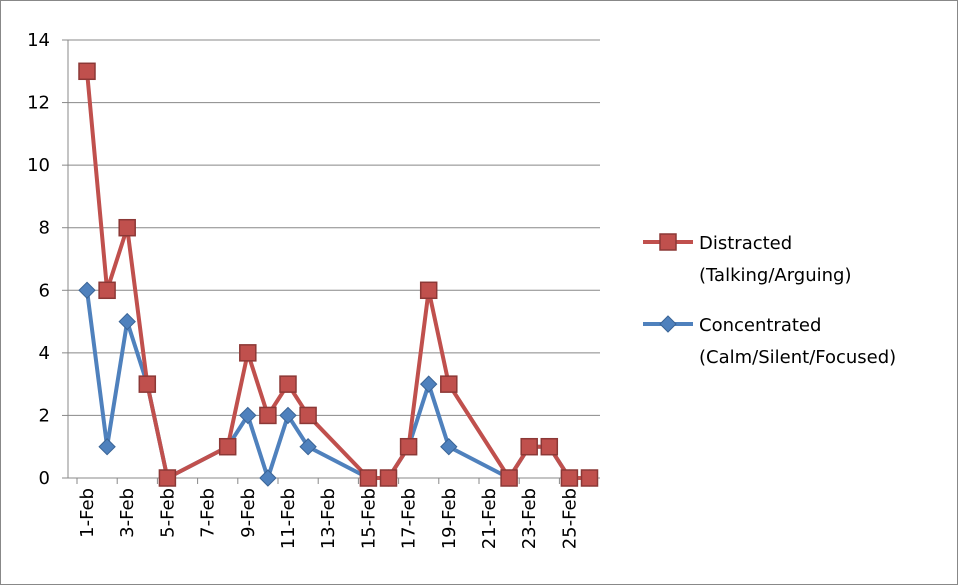 Image resolution: width=958 pixels, height=585 pixels. Describe the element at coordinates (167, 513) in the screenshot. I see `x-tick-label: 5-Feb` at that location.